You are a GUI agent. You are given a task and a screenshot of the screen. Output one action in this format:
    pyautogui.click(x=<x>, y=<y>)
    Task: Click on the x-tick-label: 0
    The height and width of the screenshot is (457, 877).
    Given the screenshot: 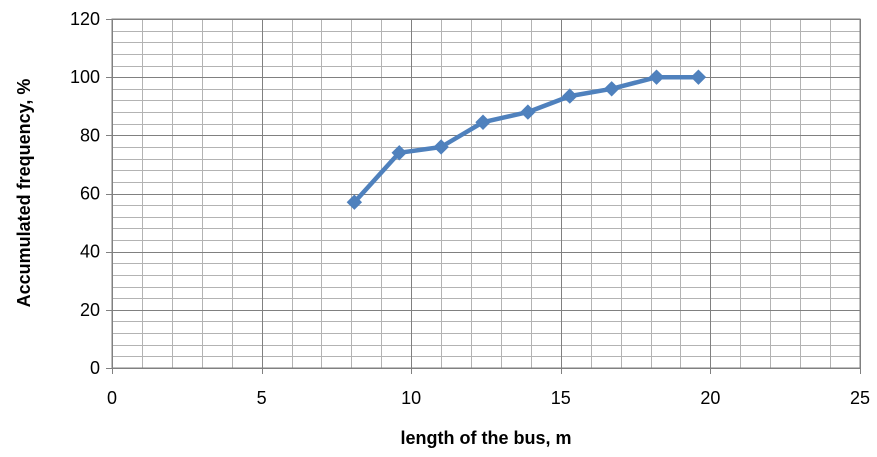 What is the action you would take?
    pyautogui.click(x=112, y=398)
    